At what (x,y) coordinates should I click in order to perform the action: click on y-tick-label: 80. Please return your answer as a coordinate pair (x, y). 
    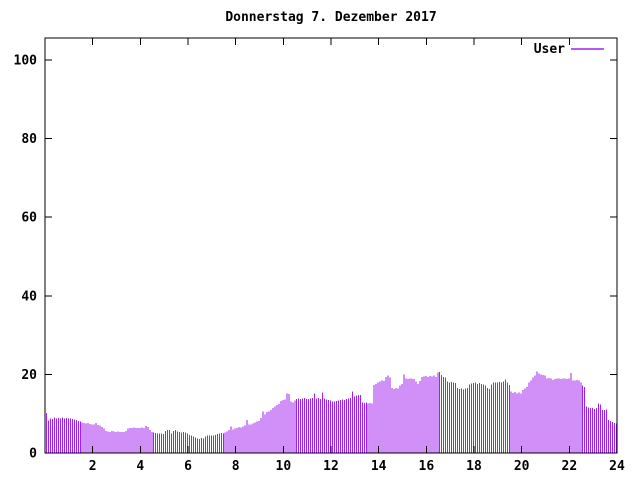
    Looking at the image, I should click on (29, 139).